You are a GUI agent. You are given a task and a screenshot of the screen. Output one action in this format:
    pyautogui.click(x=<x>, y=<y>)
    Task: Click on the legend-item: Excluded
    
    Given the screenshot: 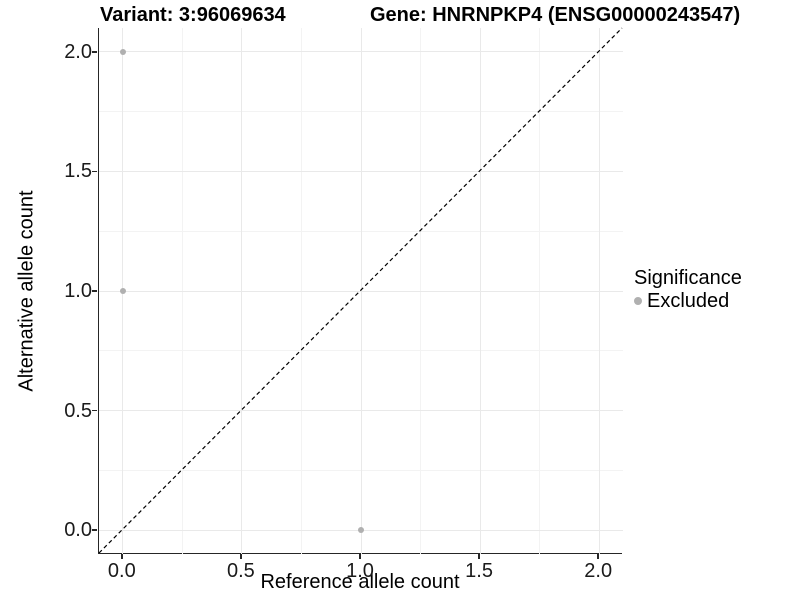 What is the action you would take?
    pyautogui.click(x=688, y=301)
    